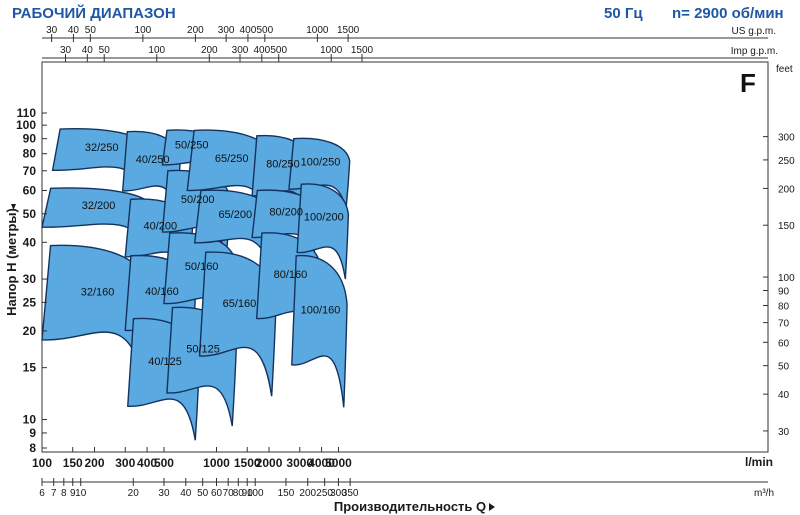 The height and width of the screenshot is (515, 800). I want to click on feet-unit: feet, so click(784, 69).